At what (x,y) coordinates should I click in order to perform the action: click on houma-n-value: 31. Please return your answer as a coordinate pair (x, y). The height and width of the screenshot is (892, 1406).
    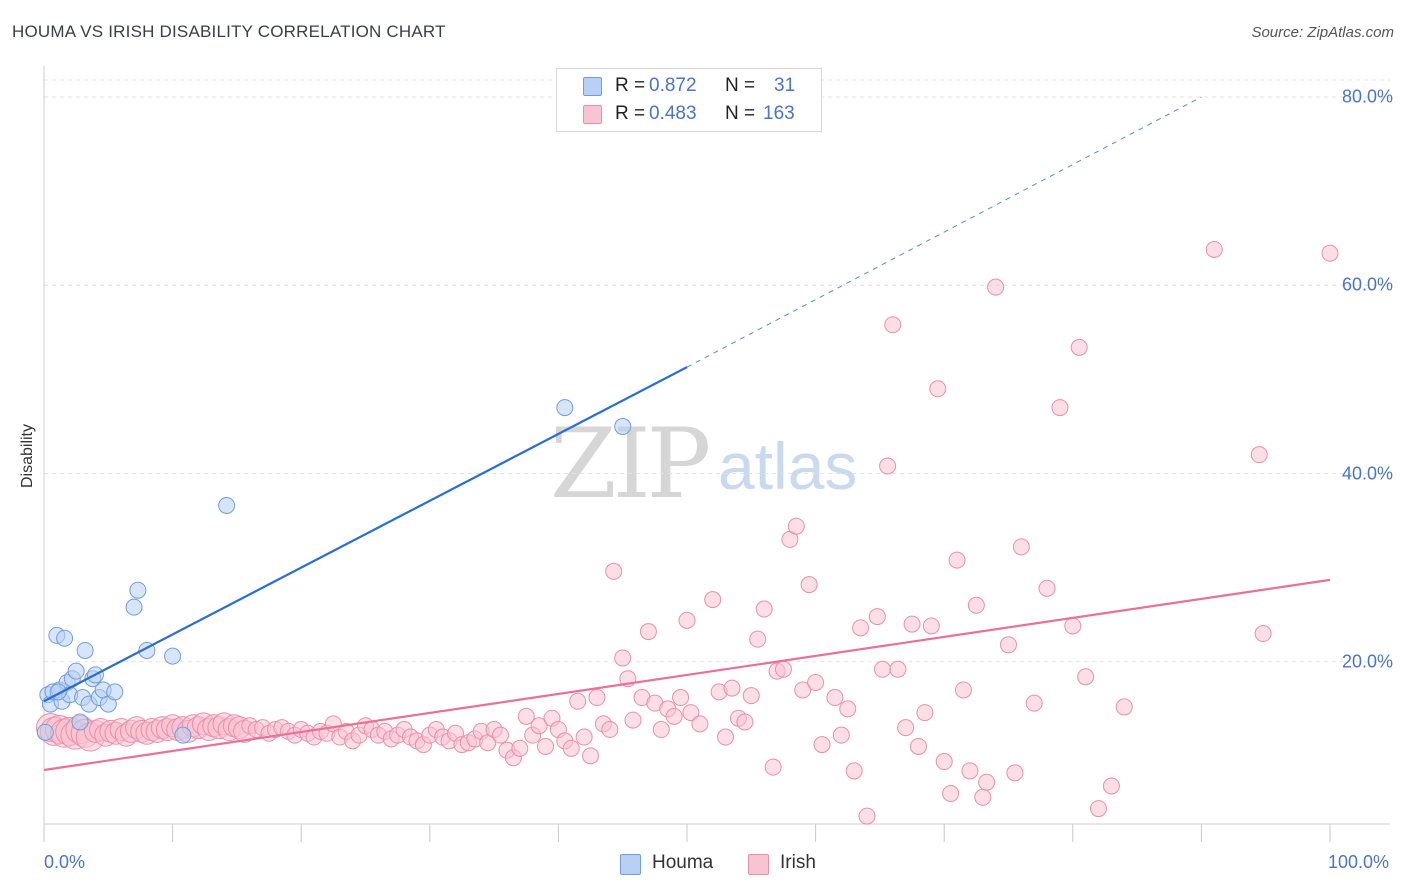
    Looking at the image, I should click on (785, 85).